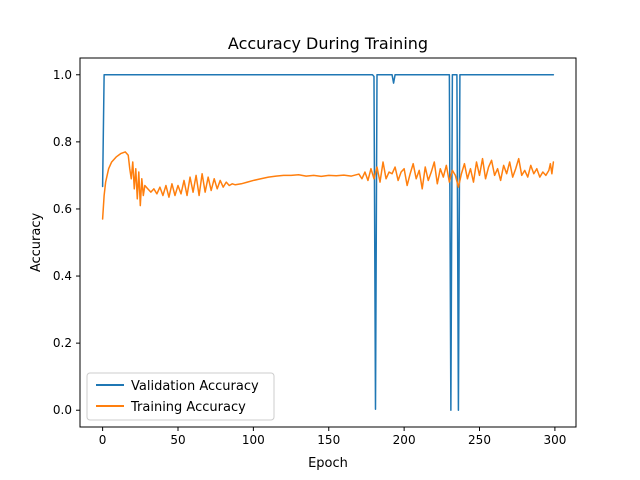 The width and height of the screenshot is (640, 480). I want to click on x-tick-label: 50, so click(177, 440).